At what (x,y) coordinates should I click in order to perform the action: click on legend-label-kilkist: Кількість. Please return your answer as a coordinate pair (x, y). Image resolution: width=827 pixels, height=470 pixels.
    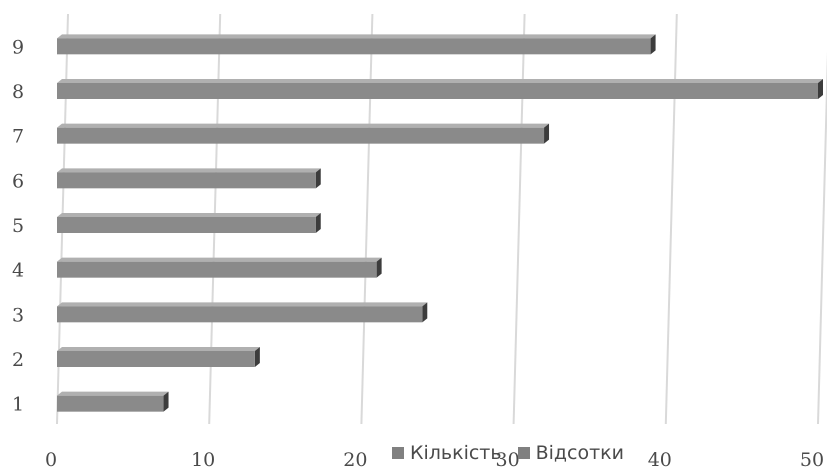
    Looking at the image, I should click on (456, 453).